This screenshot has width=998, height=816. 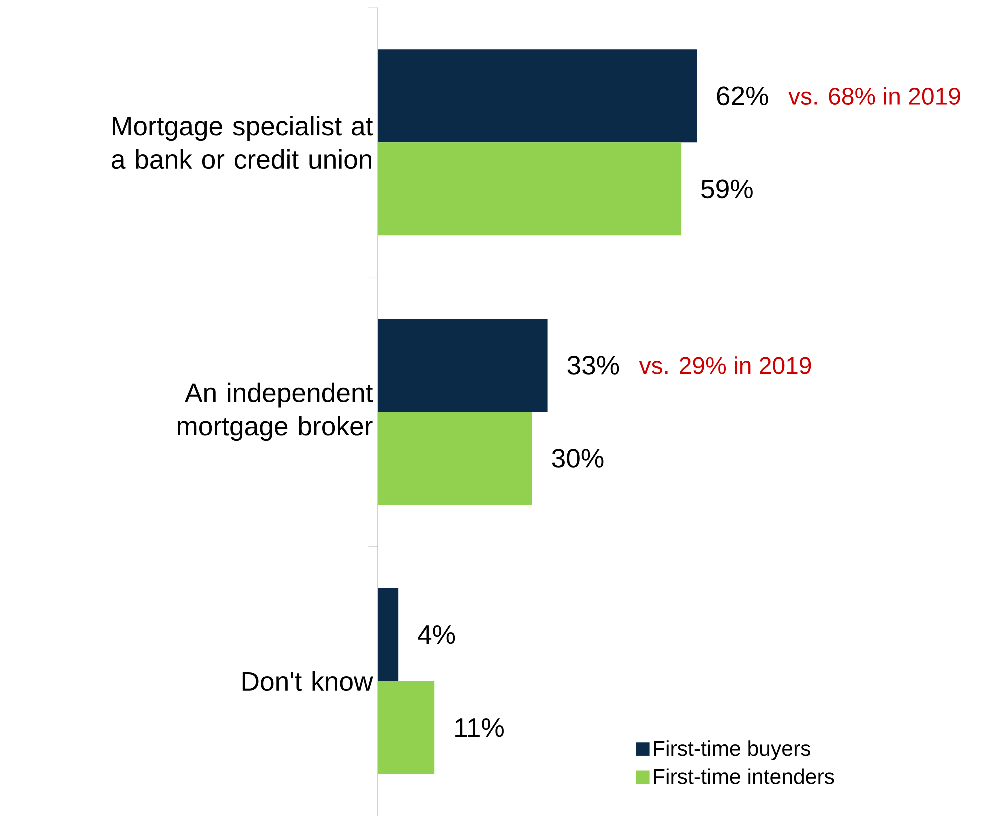 I want to click on data-label: 4%, so click(x=437, y=634).